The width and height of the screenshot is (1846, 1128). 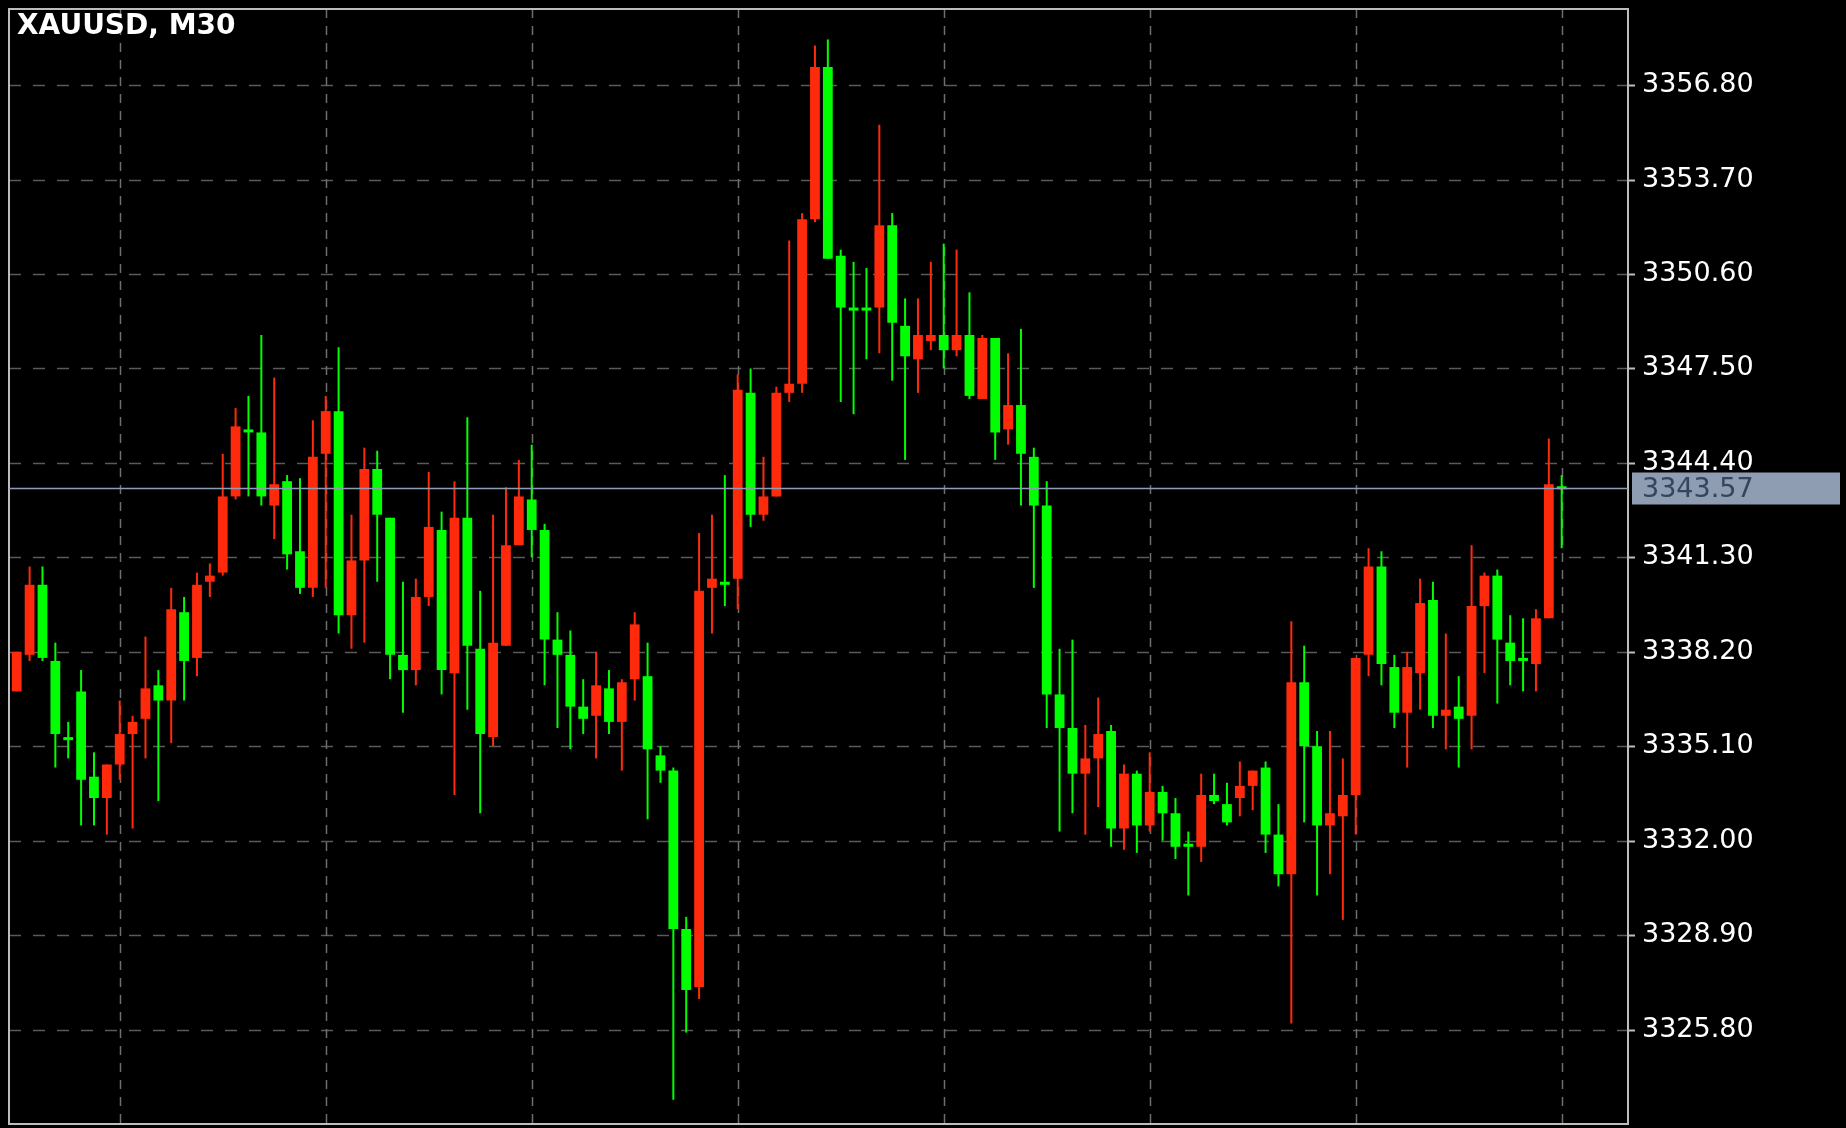 I want to click on y-tick-label: 3335.10, so click(x=1698, y=744).